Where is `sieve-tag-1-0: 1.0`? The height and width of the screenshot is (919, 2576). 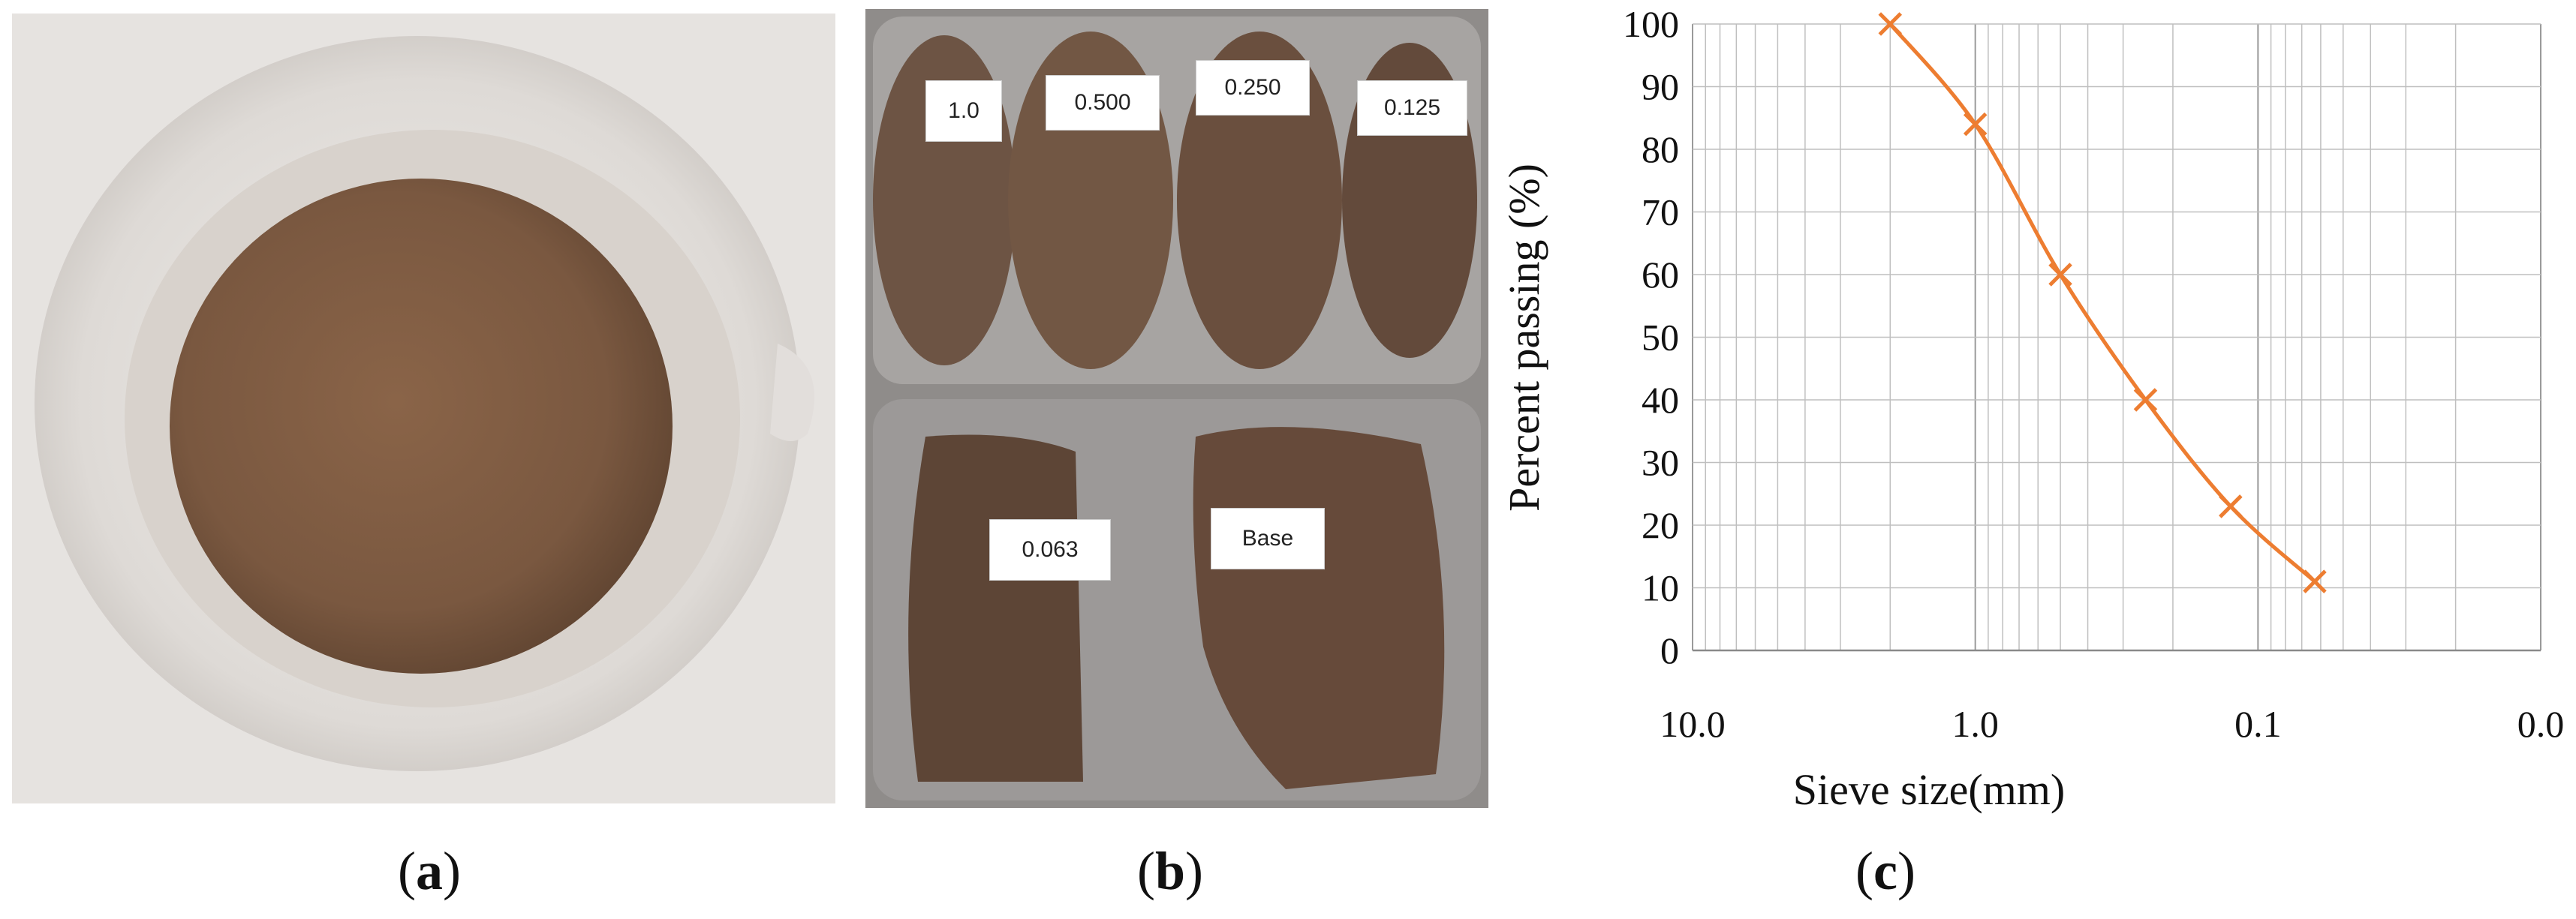
sieve-tag-1-0: 1.0 is located at coordinates (964, 111).